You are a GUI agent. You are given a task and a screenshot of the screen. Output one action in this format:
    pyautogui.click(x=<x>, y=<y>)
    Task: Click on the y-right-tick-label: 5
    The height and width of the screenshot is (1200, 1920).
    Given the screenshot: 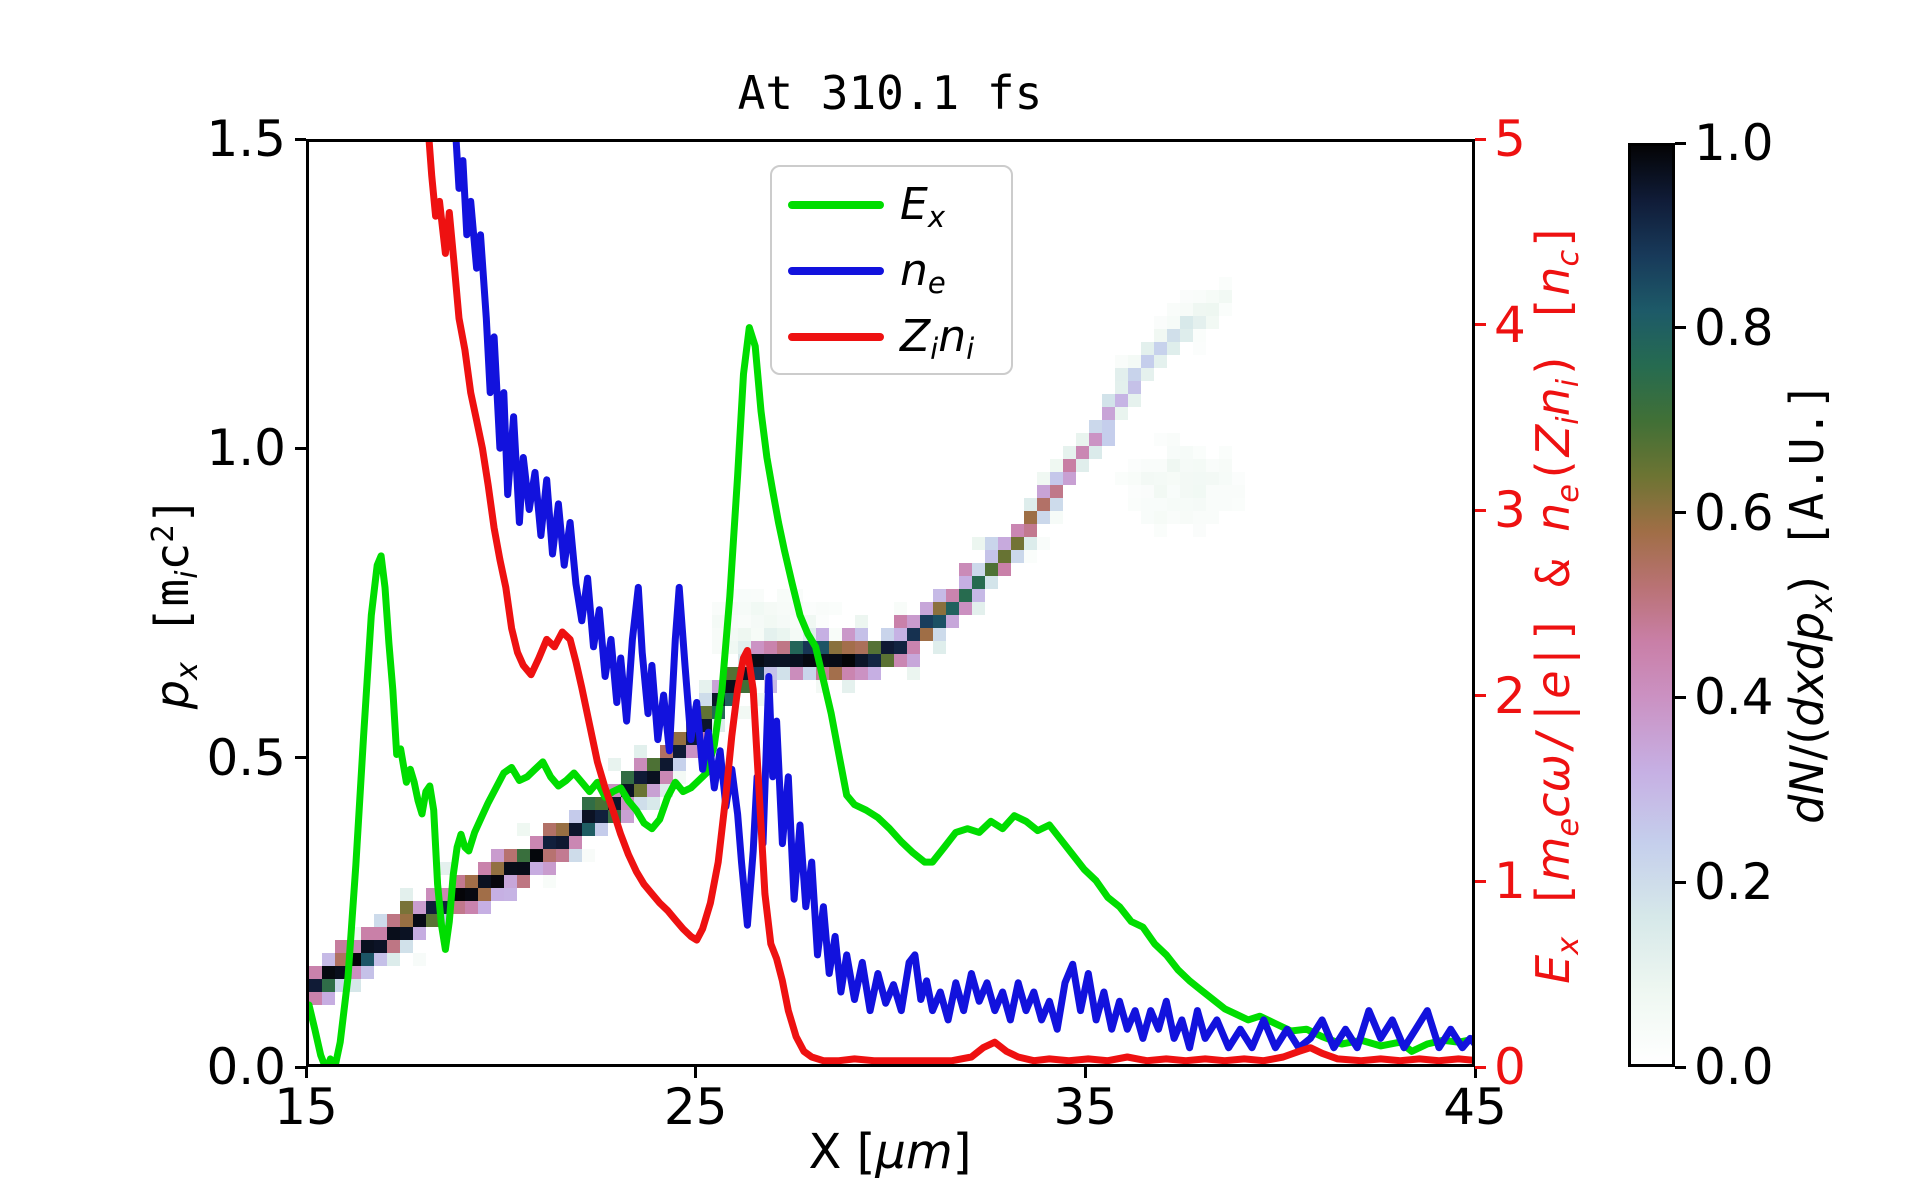 What is the action you would take?
    pyautogui.click(x=1510, y=139)
    